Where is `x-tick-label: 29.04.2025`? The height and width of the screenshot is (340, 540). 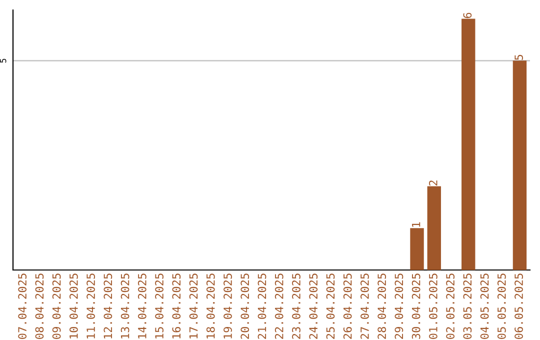
x-tick-label: 29.04.2025 is located at coordinates (399, 306).